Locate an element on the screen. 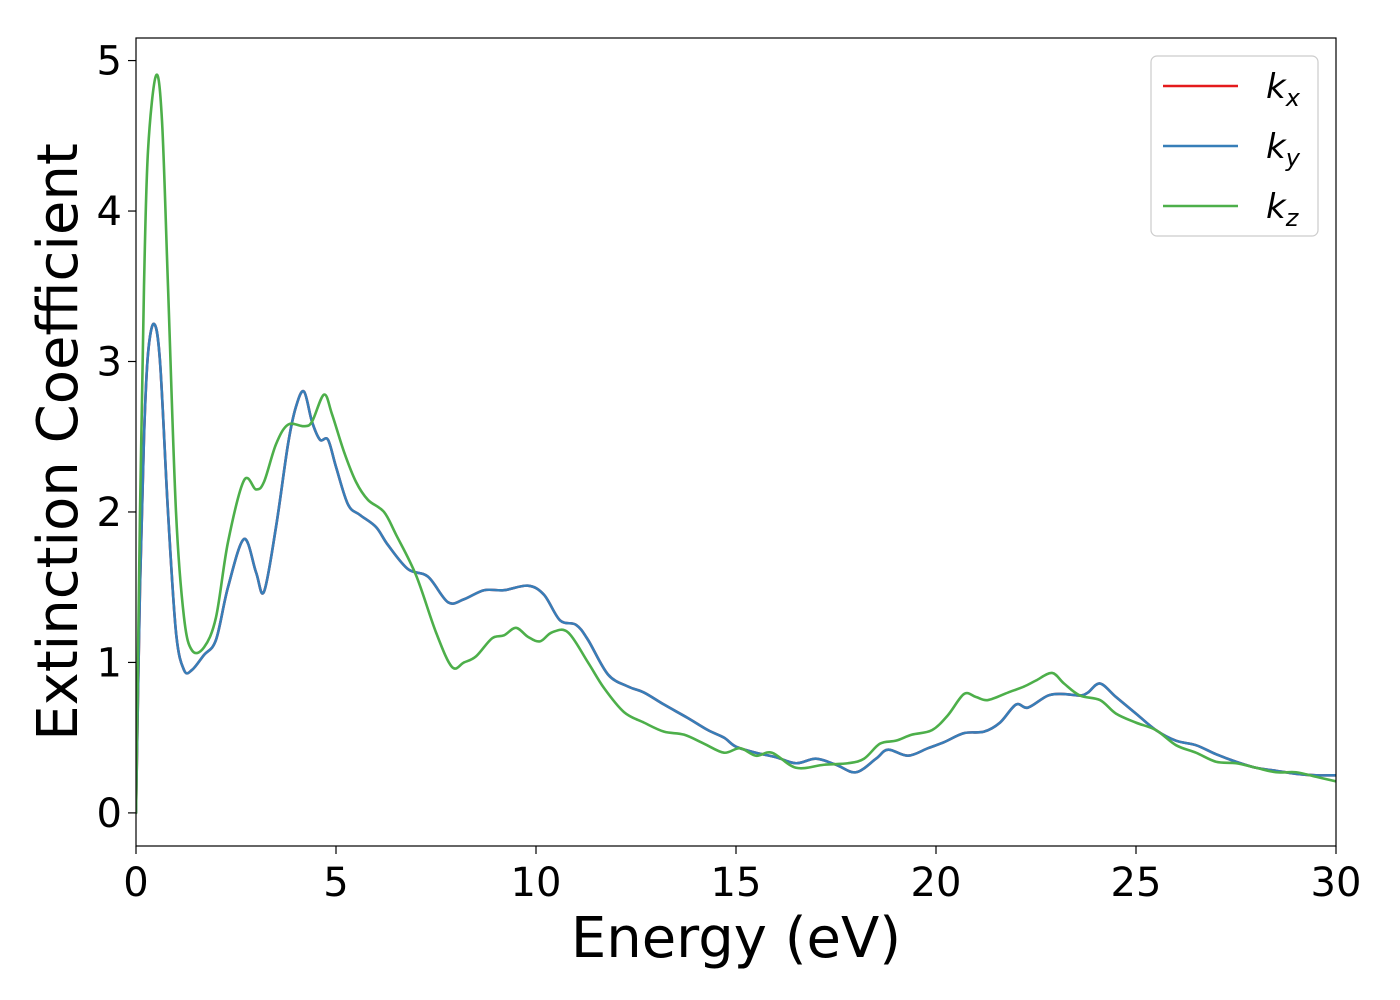 The width and height of the screenshot is (1400, 1000). legend-label-k-z: kz is located at coordinates (1283, 209).